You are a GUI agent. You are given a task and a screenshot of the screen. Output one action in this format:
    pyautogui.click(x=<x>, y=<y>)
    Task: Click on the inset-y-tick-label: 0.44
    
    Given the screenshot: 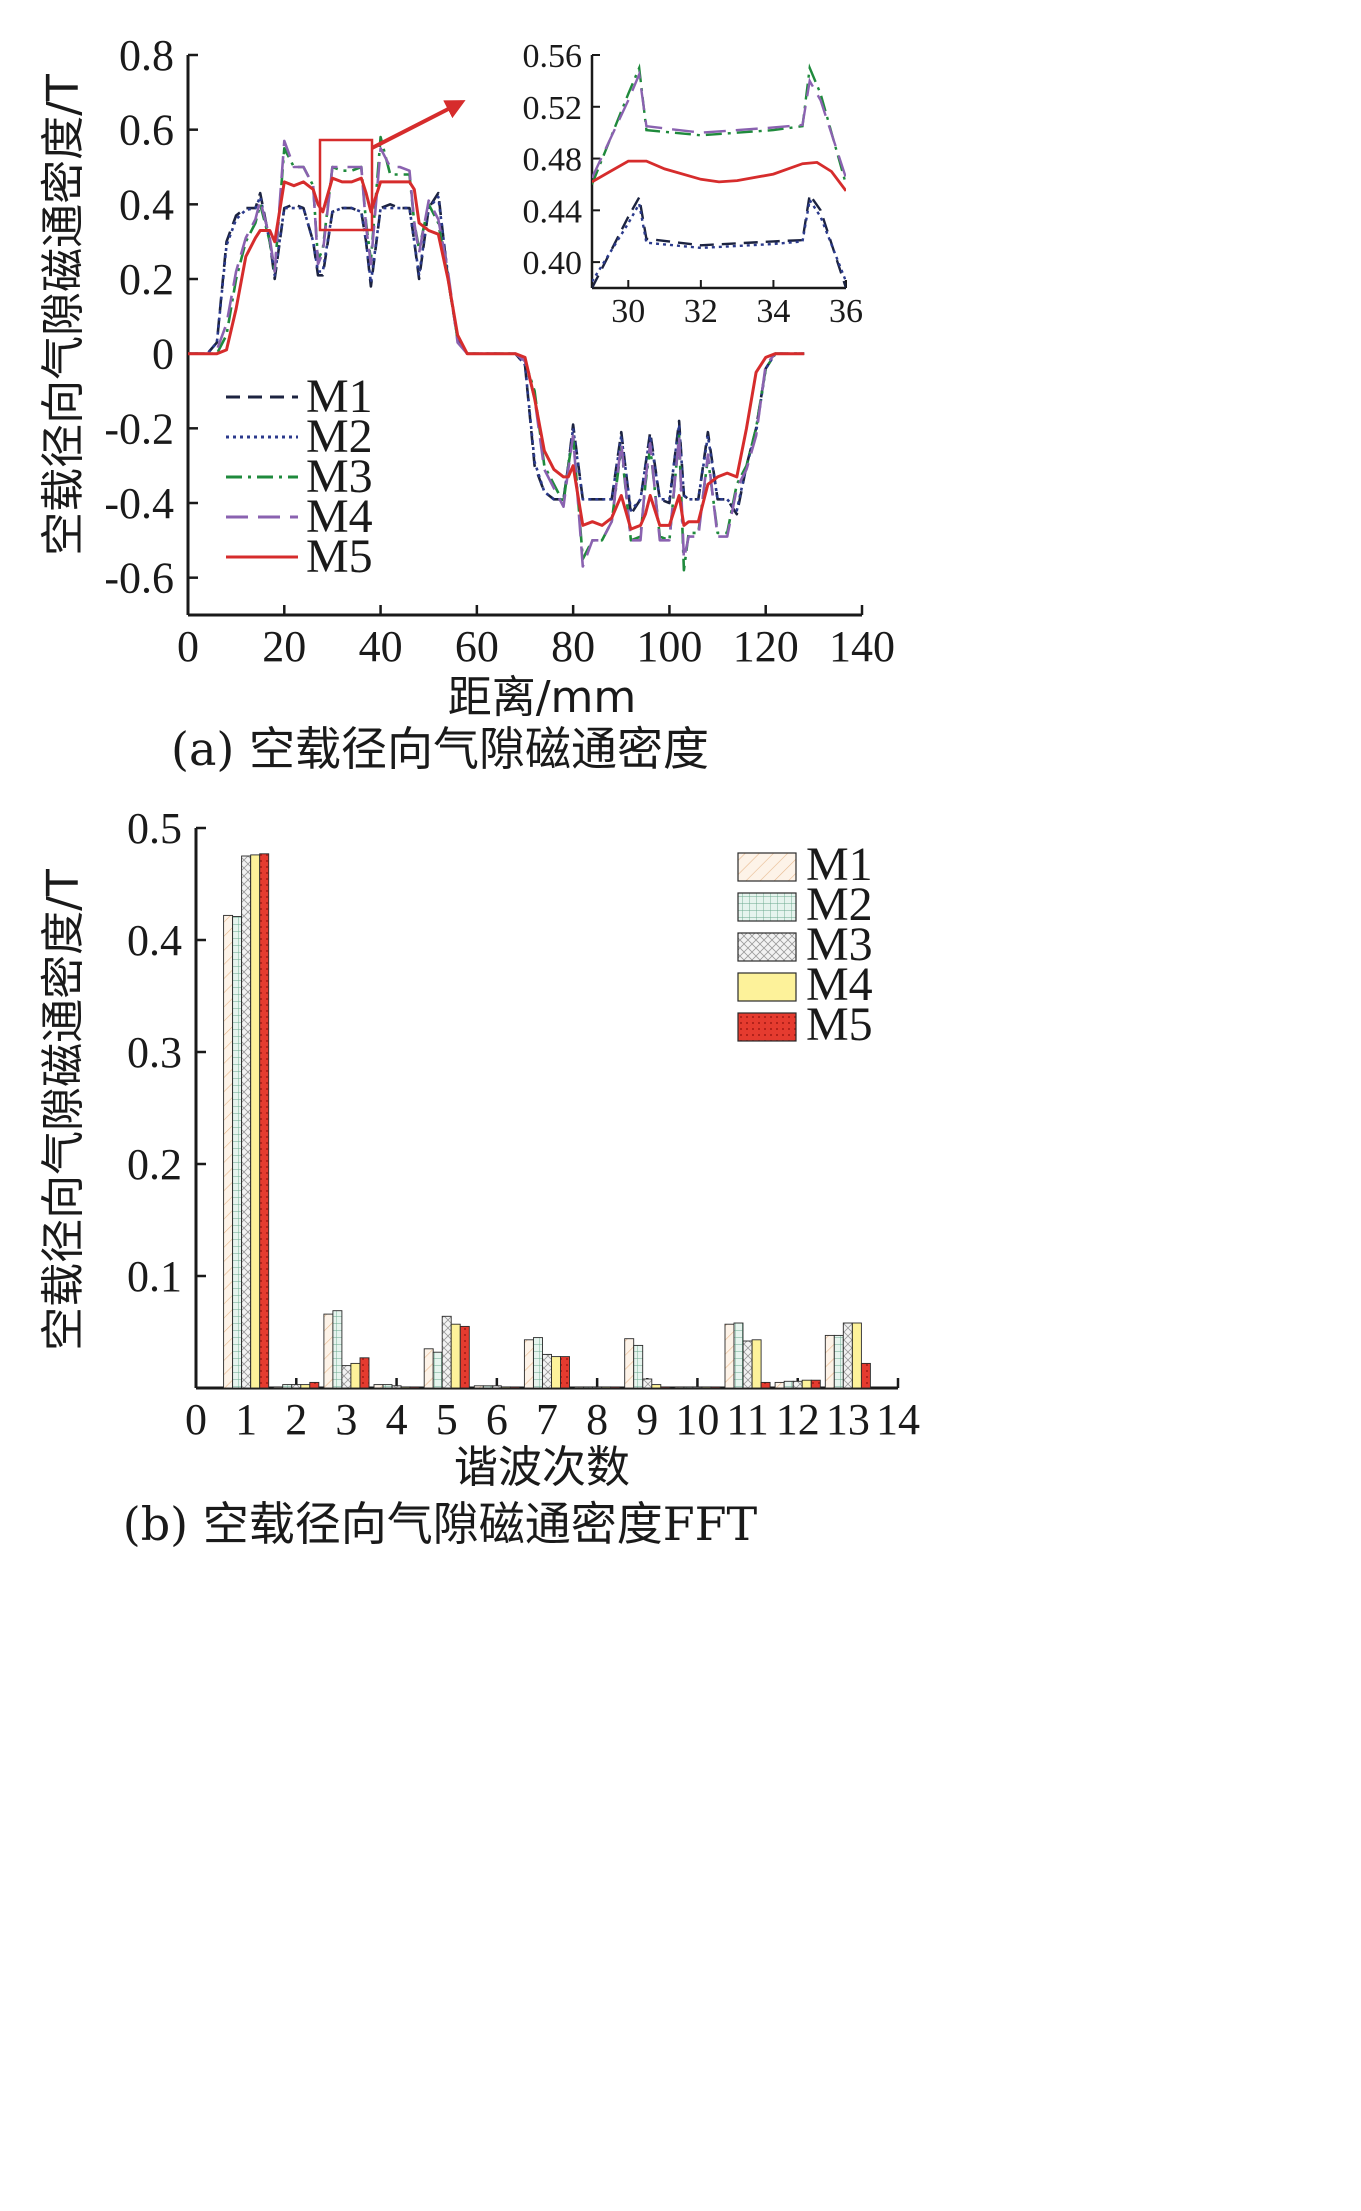 What is the action you would take?
    pyautogui.click(x=553, y=211)
    